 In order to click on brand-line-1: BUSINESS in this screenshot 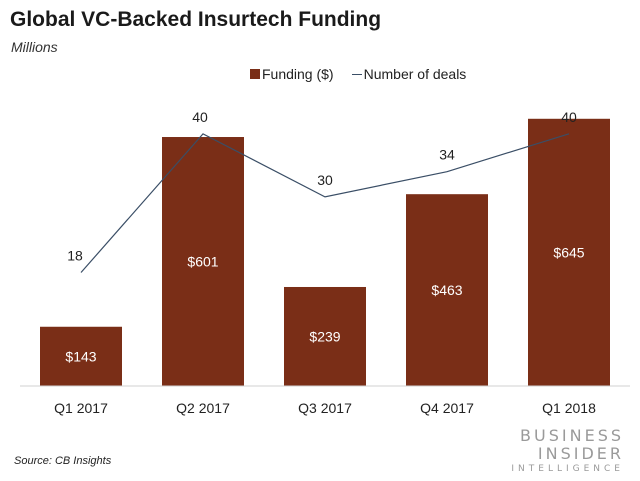, I will do `click(572, 435)`.